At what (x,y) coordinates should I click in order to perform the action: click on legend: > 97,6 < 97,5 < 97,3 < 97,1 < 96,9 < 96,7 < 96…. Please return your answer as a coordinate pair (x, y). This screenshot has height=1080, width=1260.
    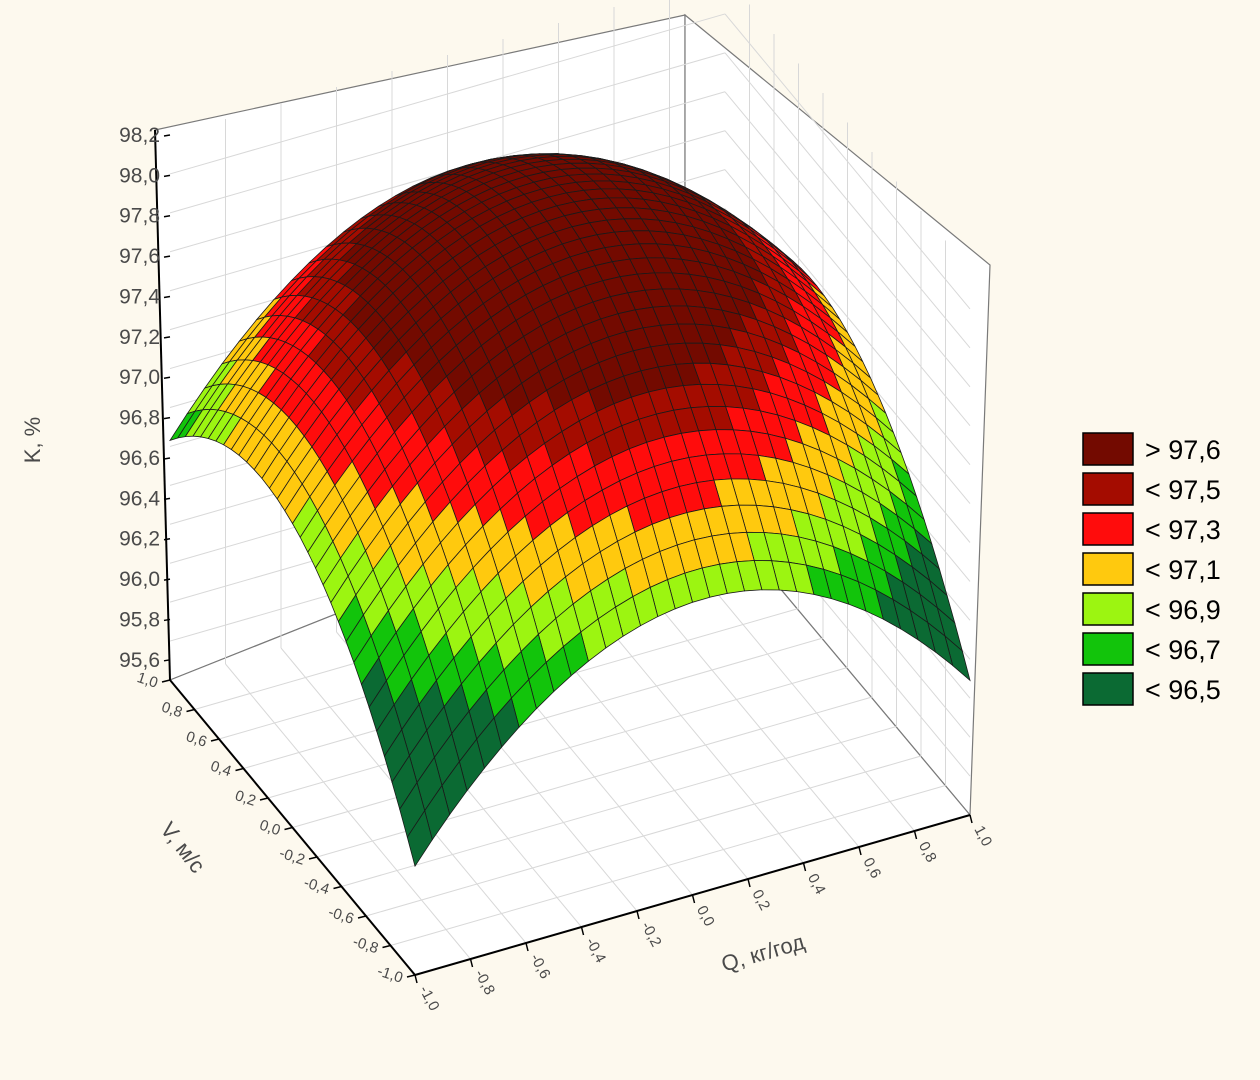
    Looking at the image, I should click on (1151, 569).